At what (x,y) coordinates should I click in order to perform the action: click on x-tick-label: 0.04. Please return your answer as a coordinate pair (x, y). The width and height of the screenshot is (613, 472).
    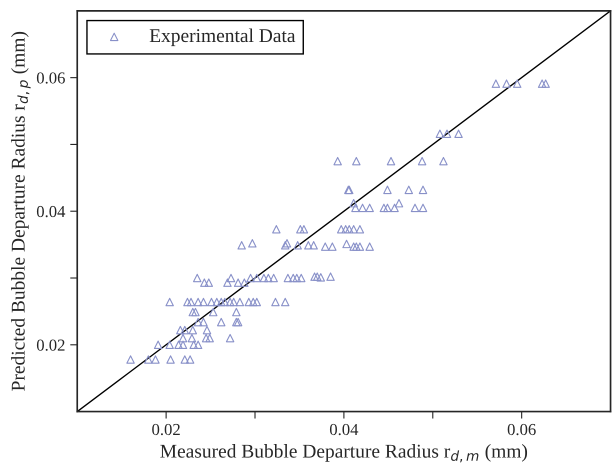
    Looking at the image, I should click on (344, 430).